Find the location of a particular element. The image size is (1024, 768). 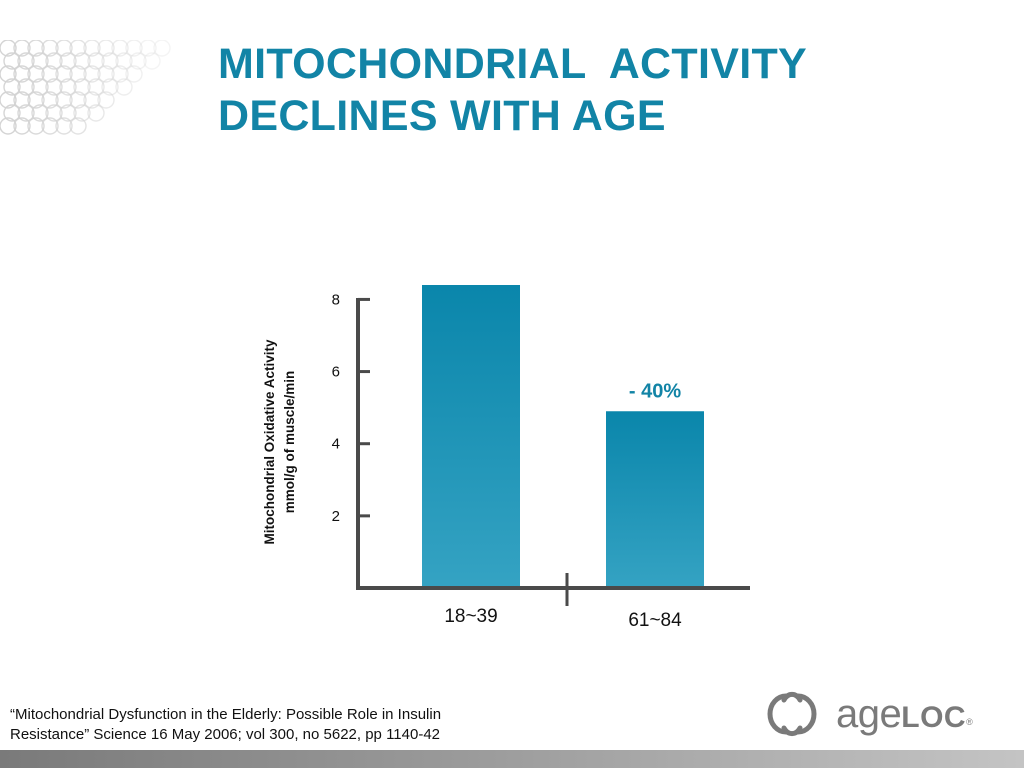

decorative-circle-pattern is located at coordinates (85, 87).